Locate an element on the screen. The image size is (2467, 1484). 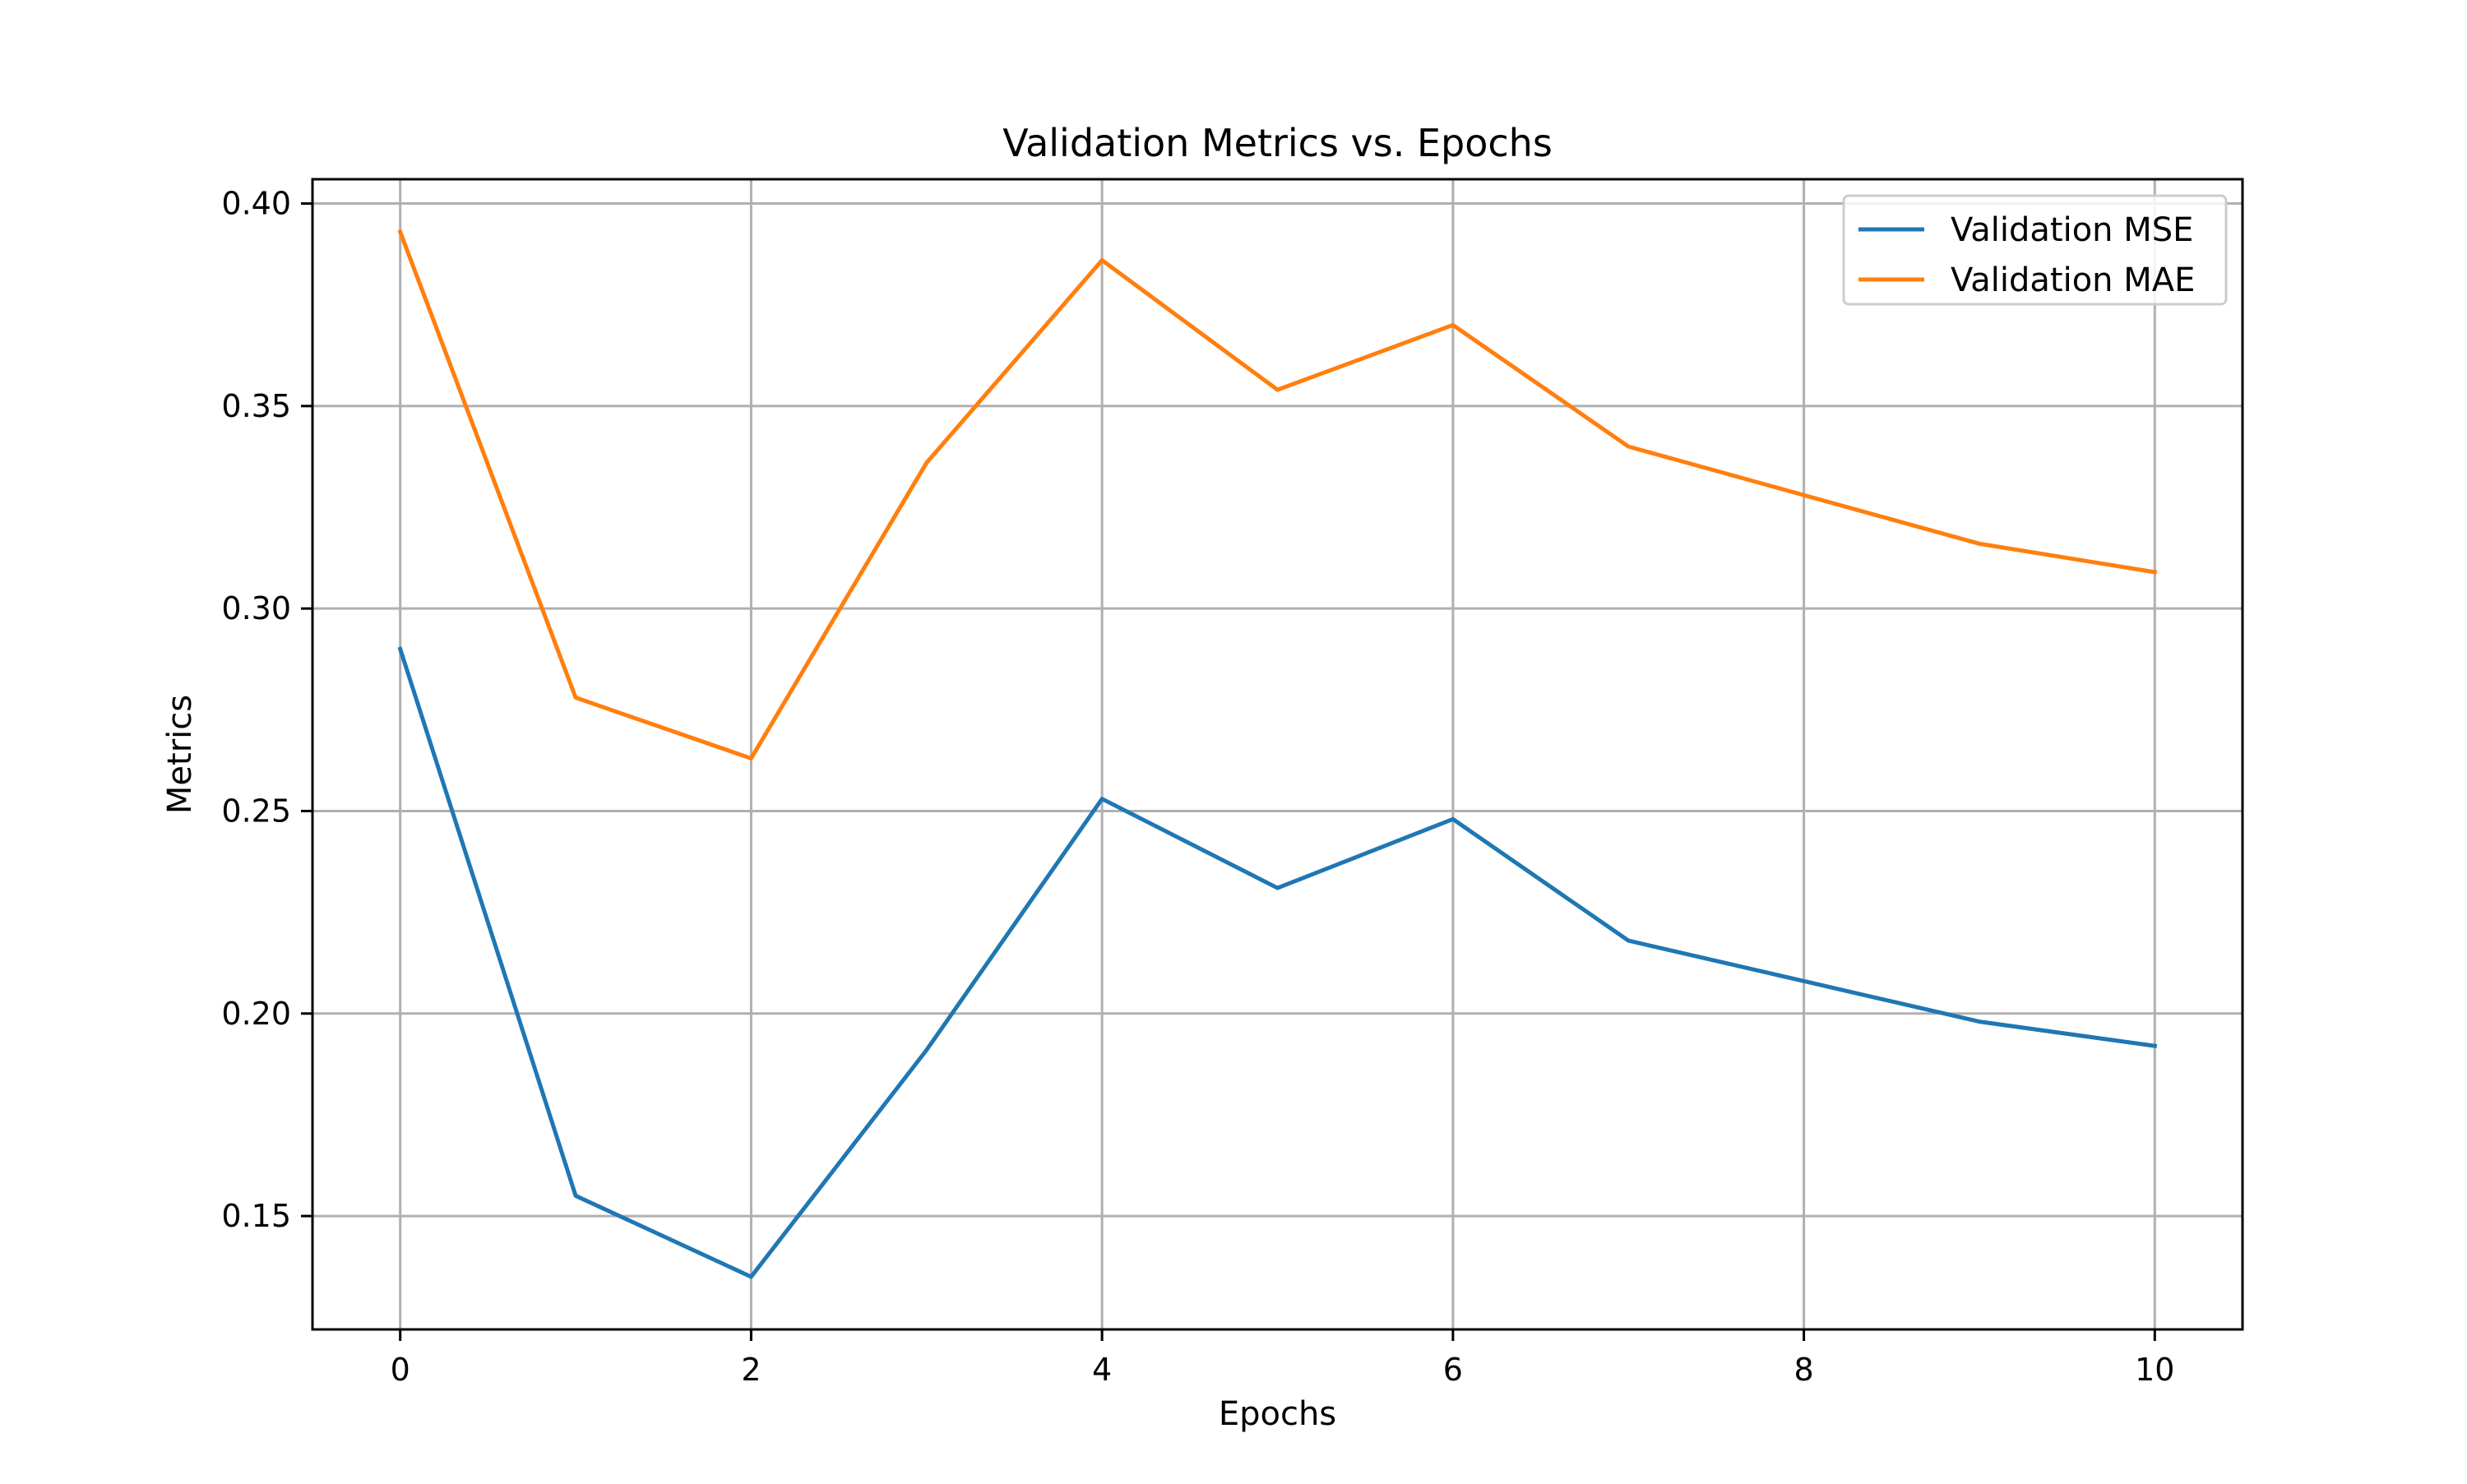
x-tick-label: 2 is located at coordinates (751, 1370).